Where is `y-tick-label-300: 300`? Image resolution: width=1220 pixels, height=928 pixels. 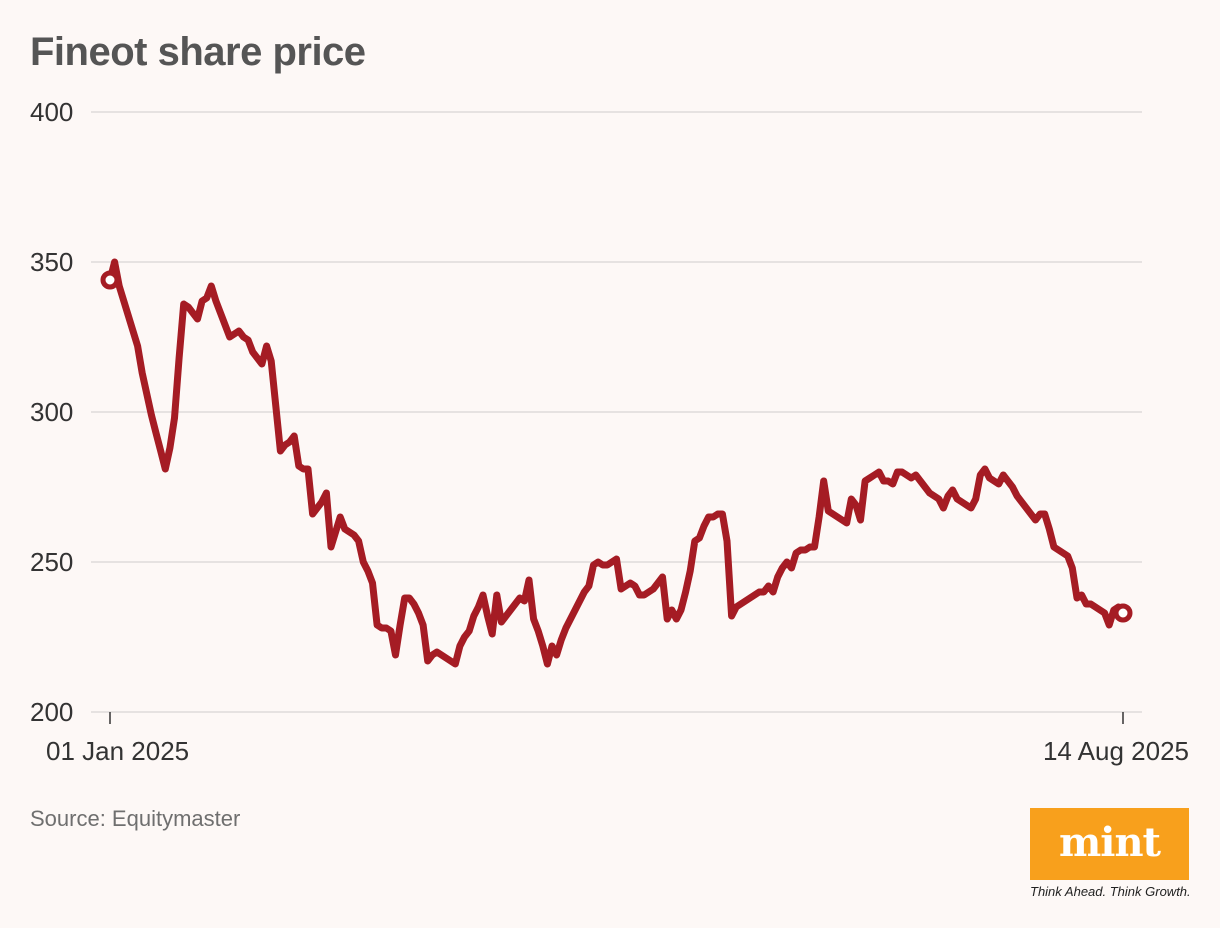
y-tick-label-300: 300 is located at coordinates (51, 412).